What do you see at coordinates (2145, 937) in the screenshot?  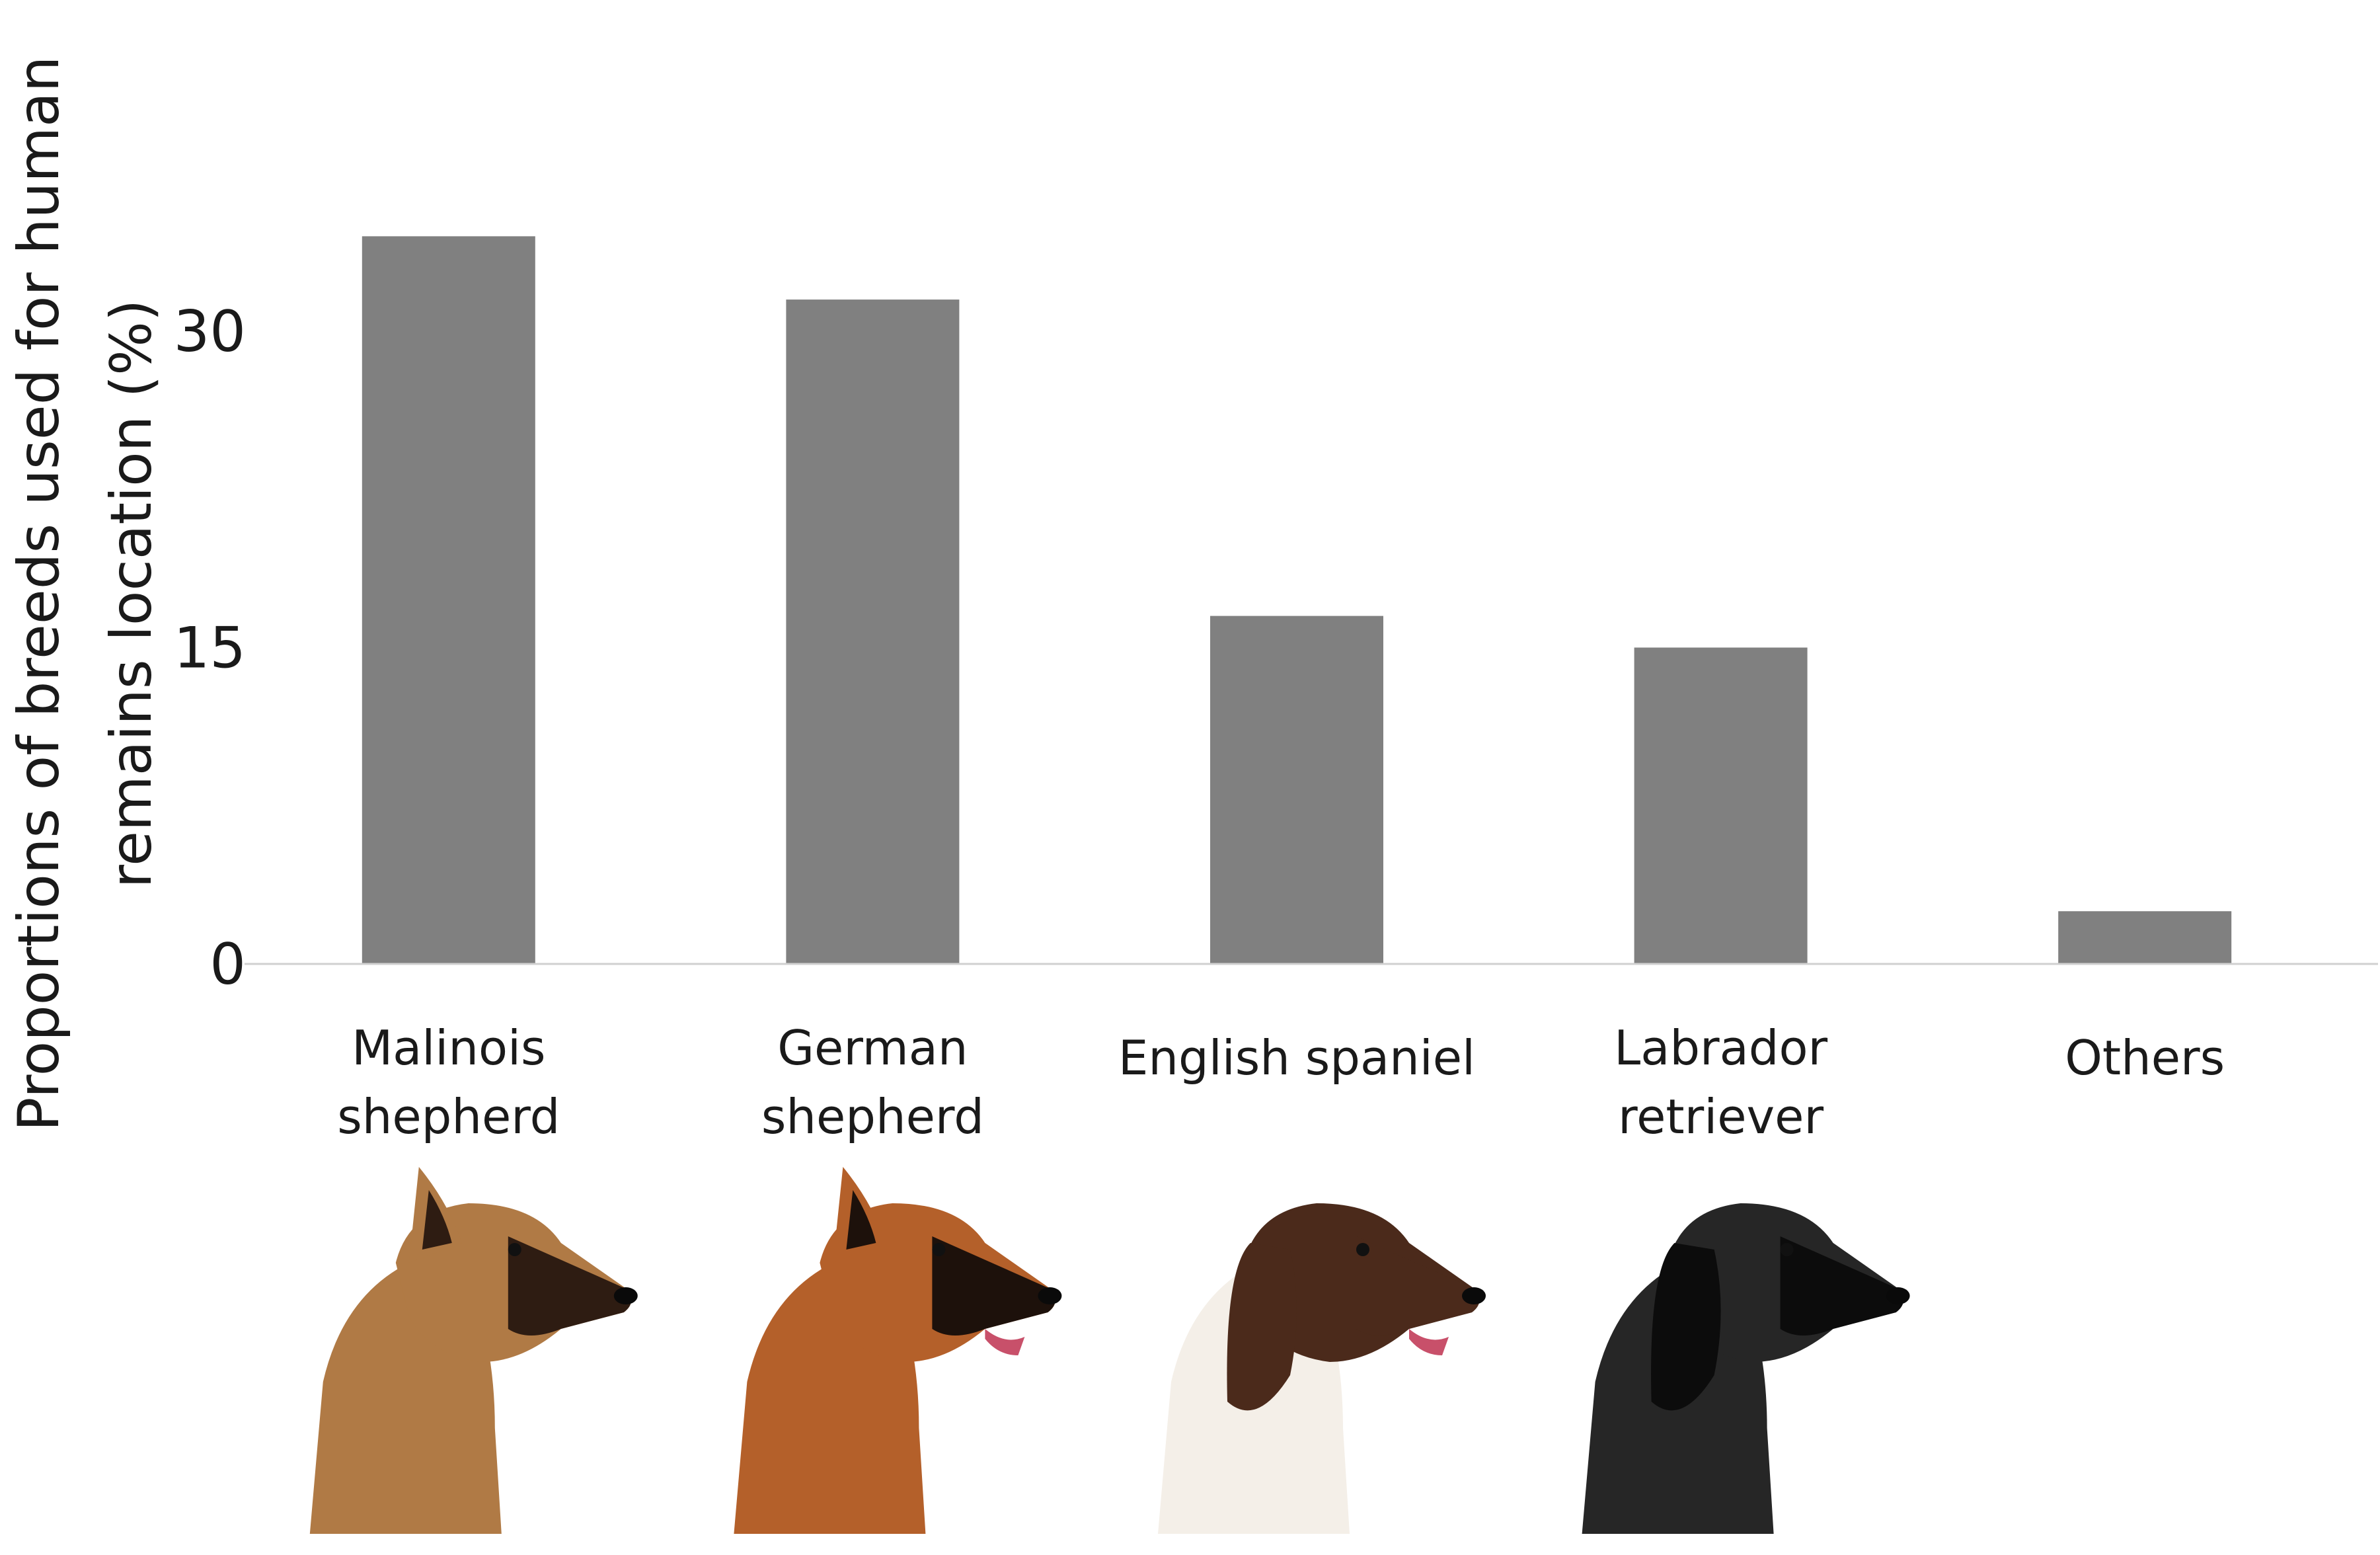 I see `bar-others` at bounding box center [2145, 937].